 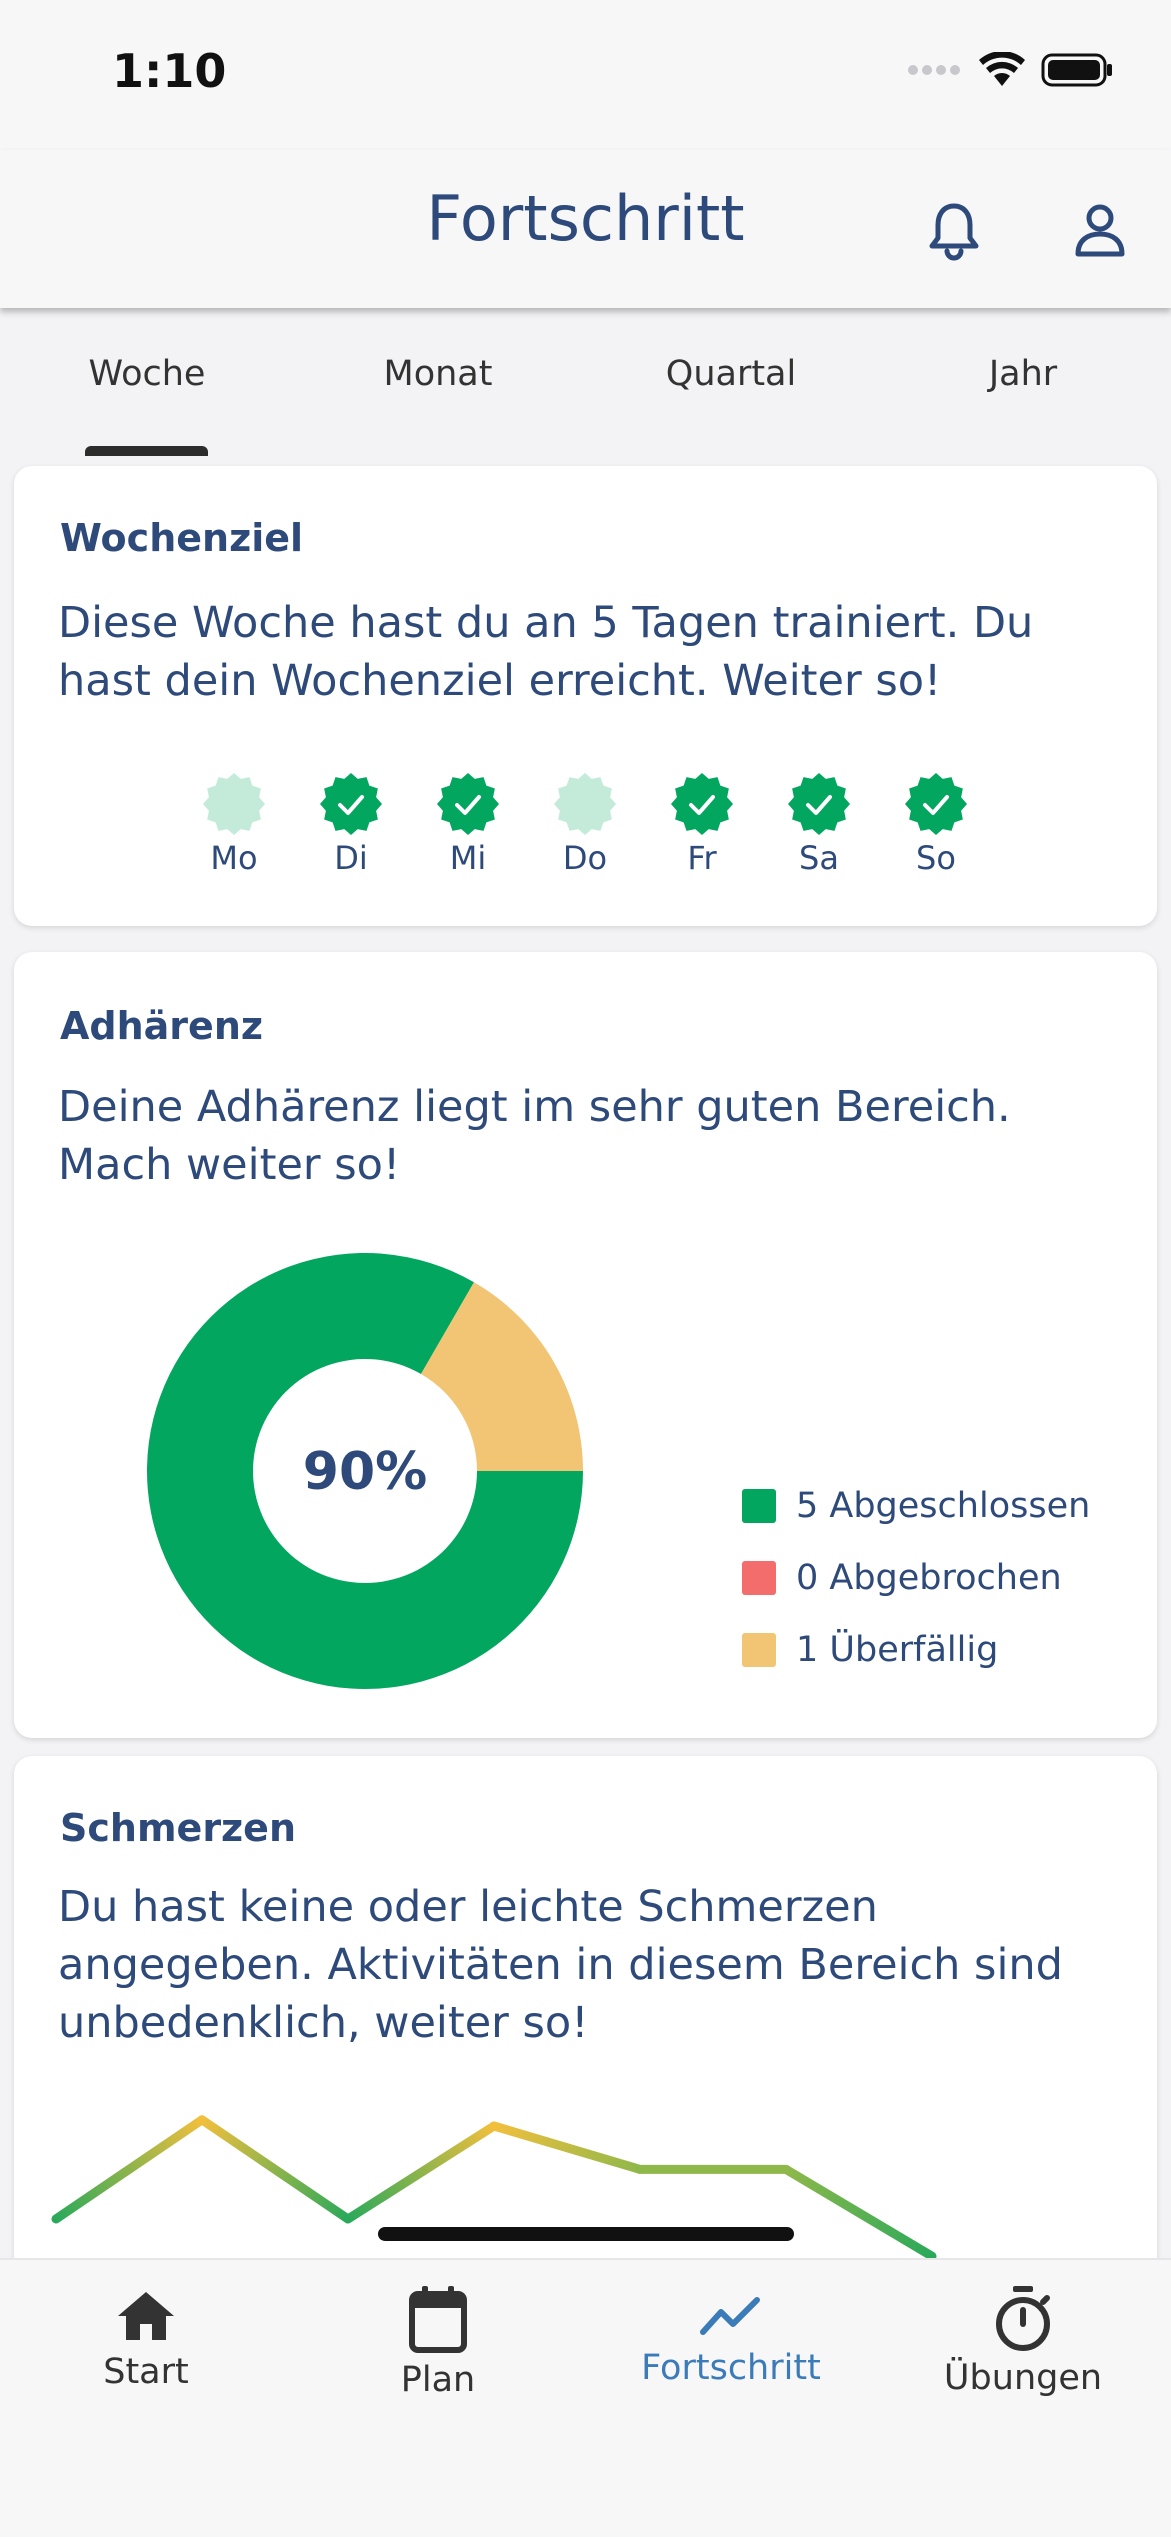 I want to click on legend-label: 1 Überfällig, so click(x=897, y=1650).